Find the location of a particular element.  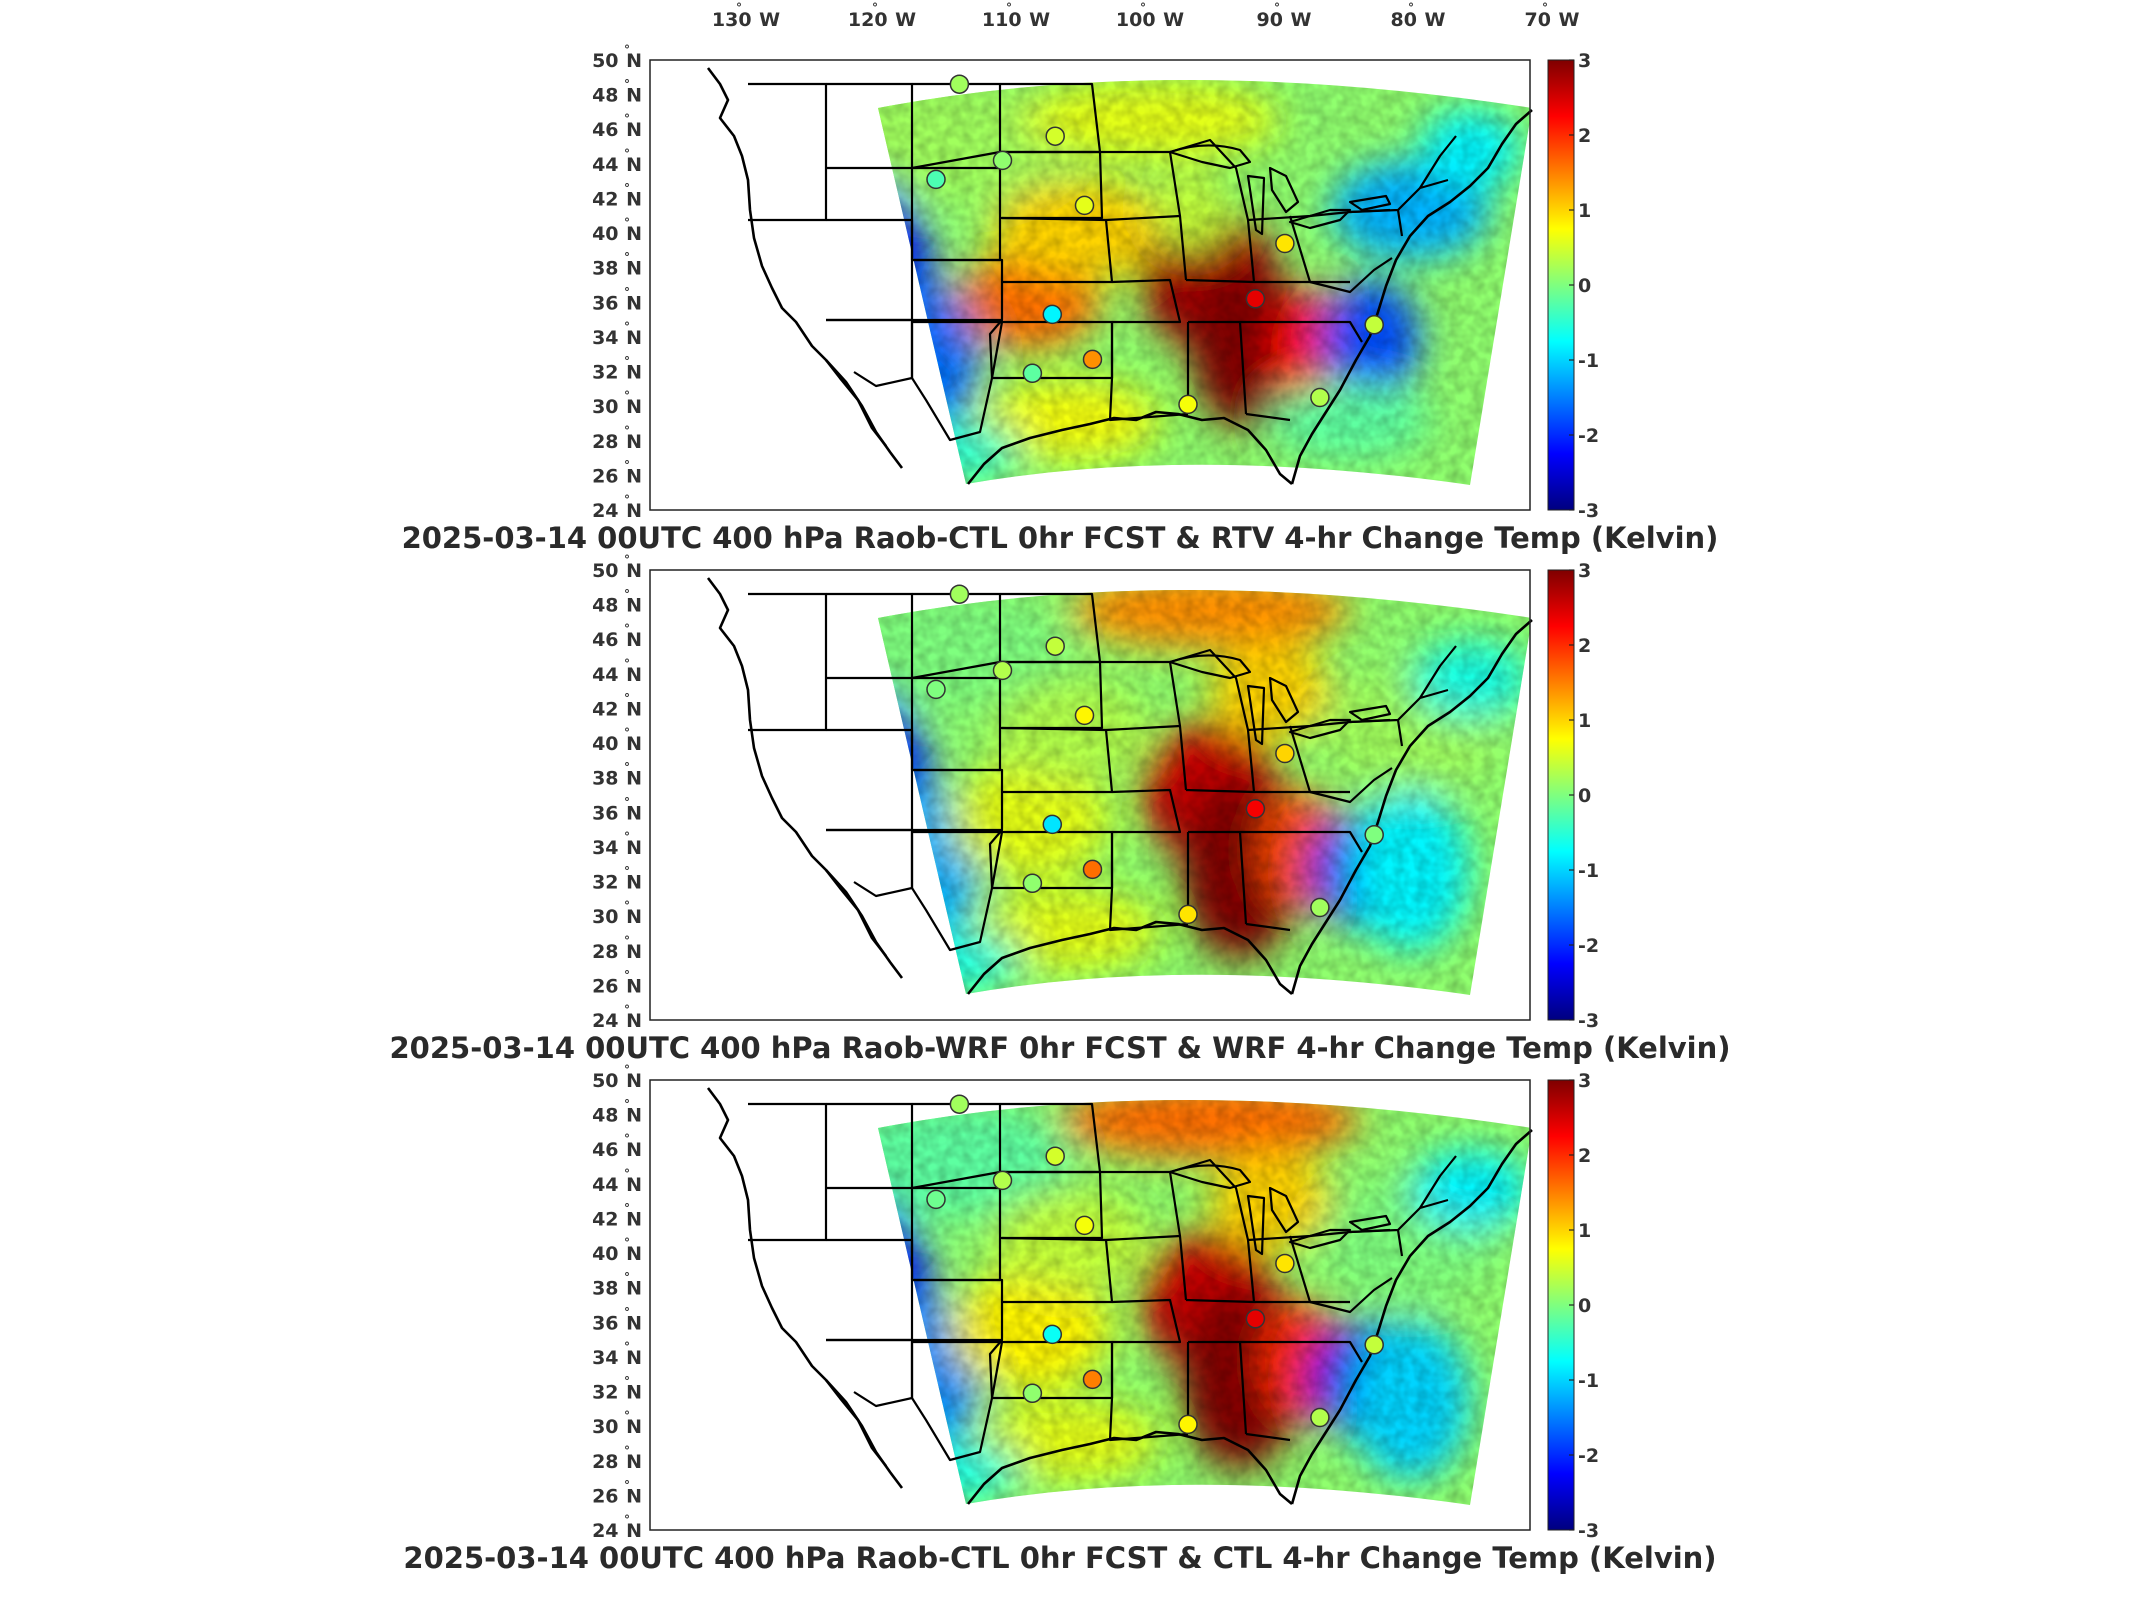

latitude-label: 28 N is located at coordinates (617, 442).